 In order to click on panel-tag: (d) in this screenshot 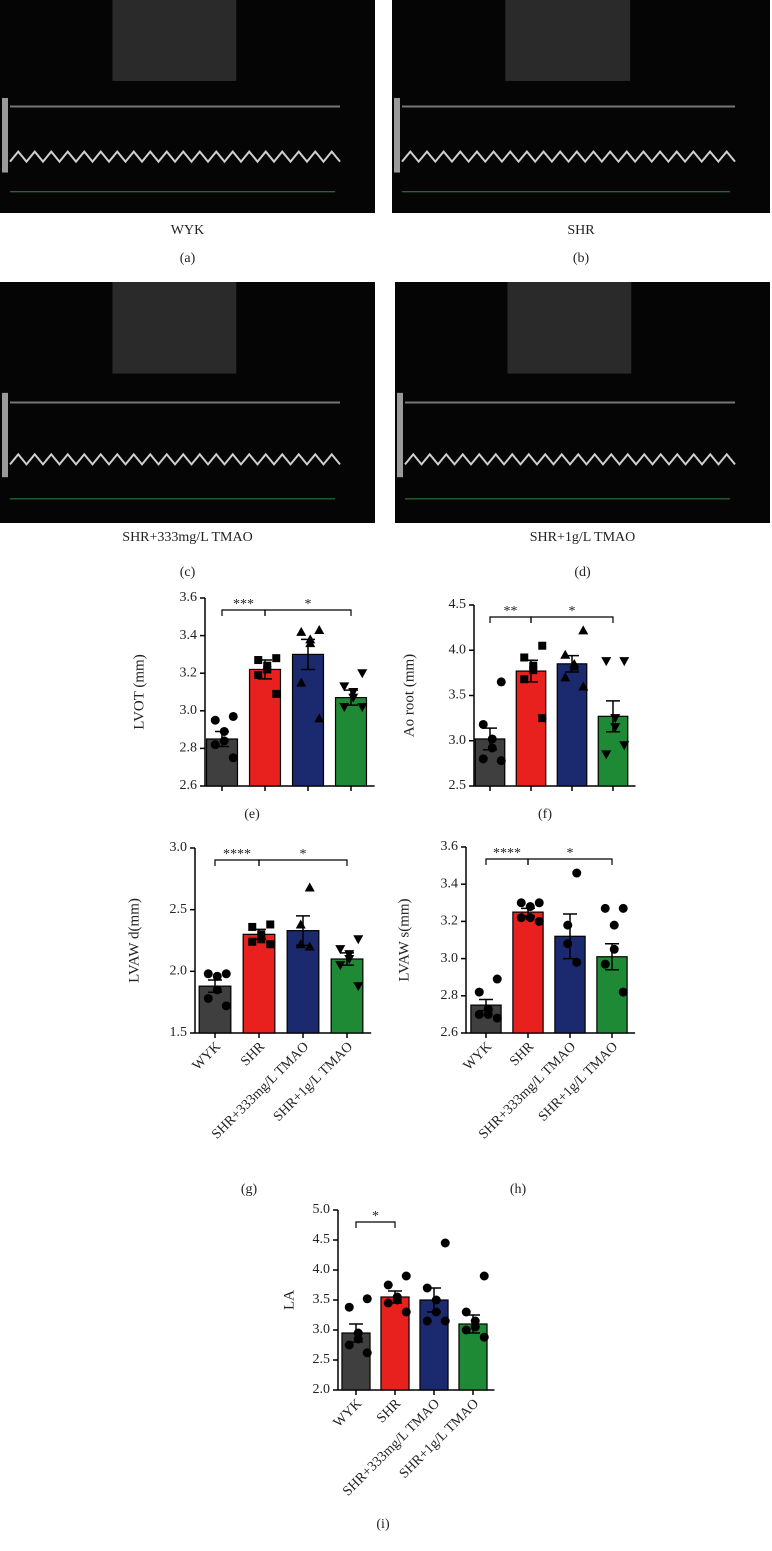, I will do `click(582, 572)`.